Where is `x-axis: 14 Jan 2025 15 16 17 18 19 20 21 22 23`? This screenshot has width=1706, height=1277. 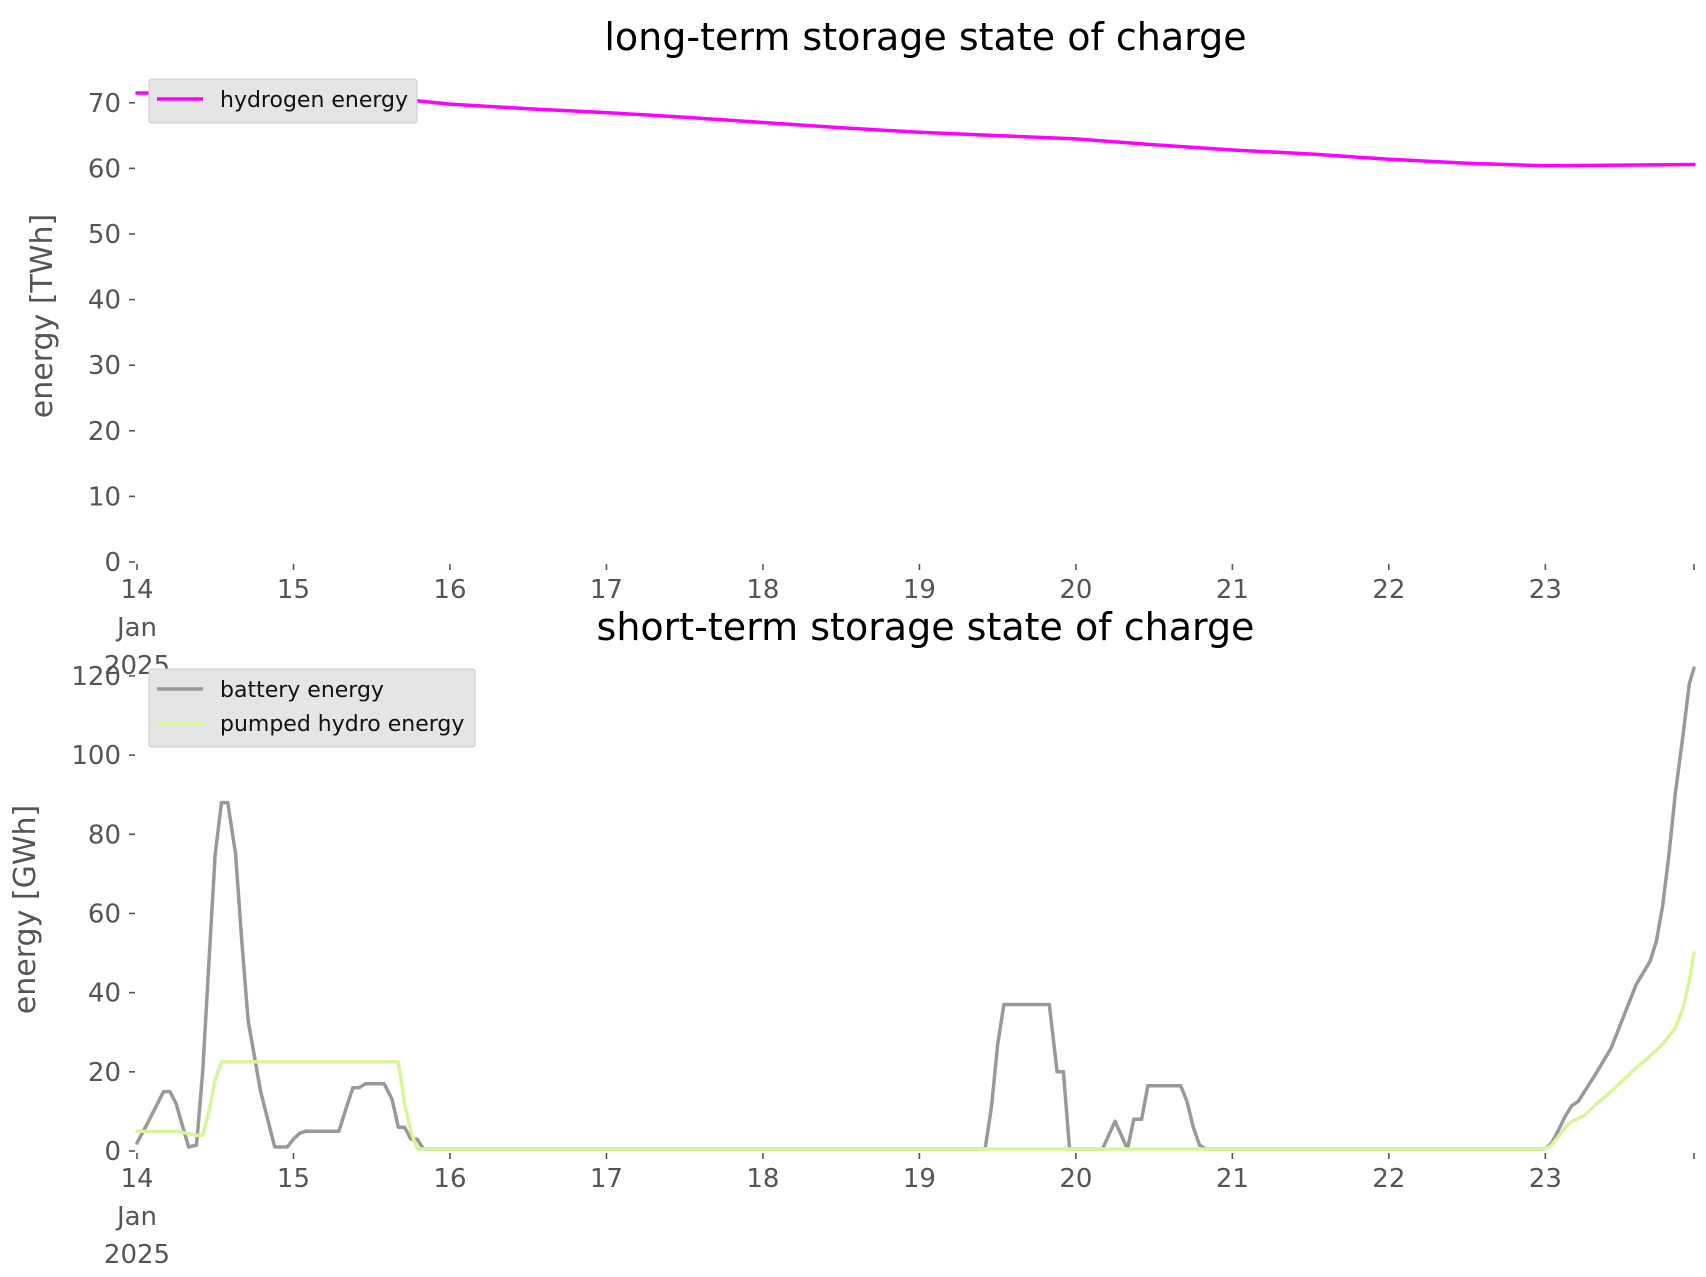 x-axis: 14 Jan 2025 15 16 17 18 19 20 21 22 23 is located at coordinates (899, 1211).